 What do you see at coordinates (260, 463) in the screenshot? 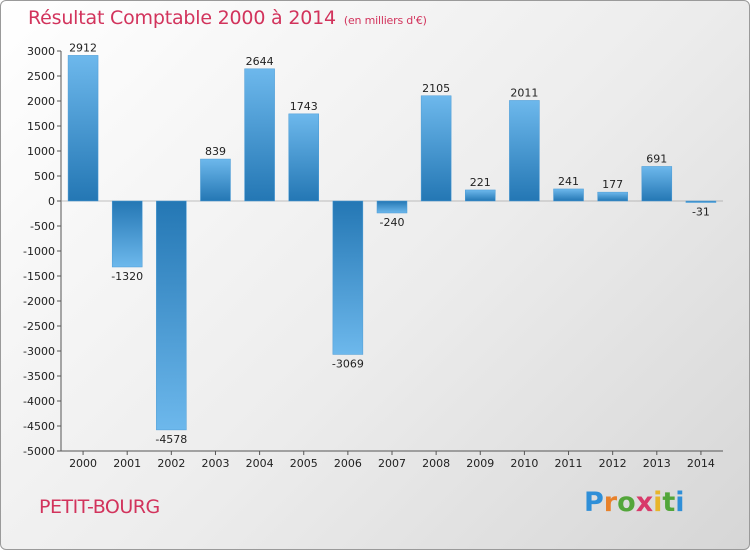
I see `x-tick-label-2004: 2004` at bounding box center [260, 463].